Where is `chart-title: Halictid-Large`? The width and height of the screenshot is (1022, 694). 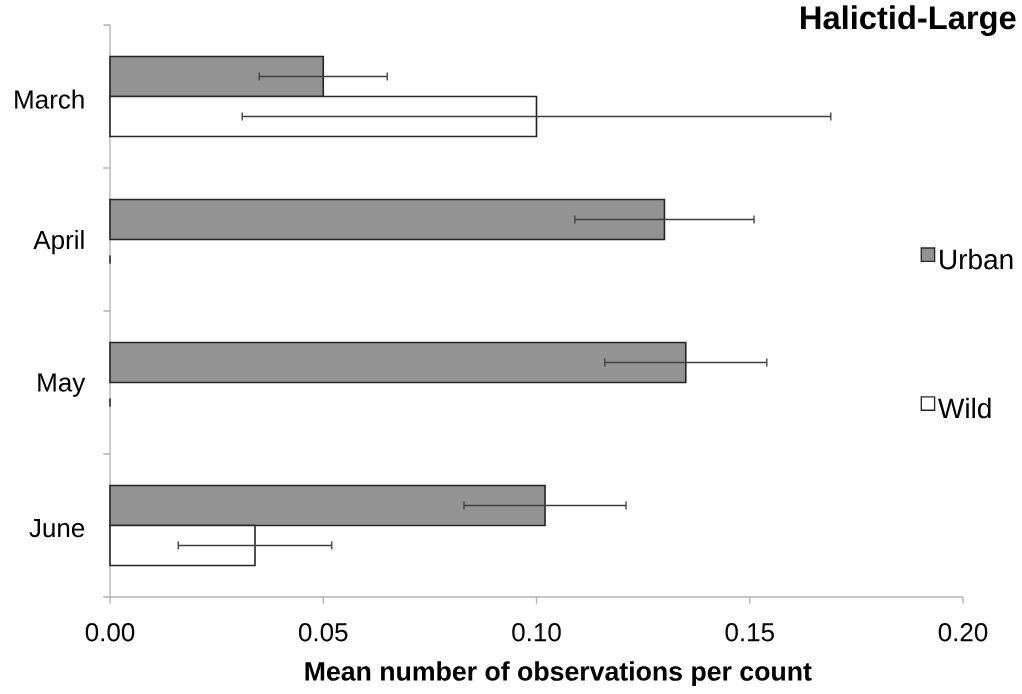
chart-title: Halictid-Large is located at coordinates (908, 20).